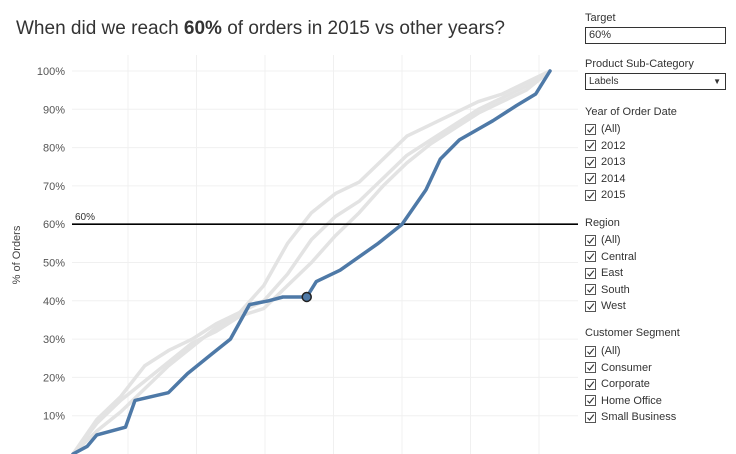 This screenshot has width=736, height=454. I want to click on year-option: 2014, so click(605, 179).